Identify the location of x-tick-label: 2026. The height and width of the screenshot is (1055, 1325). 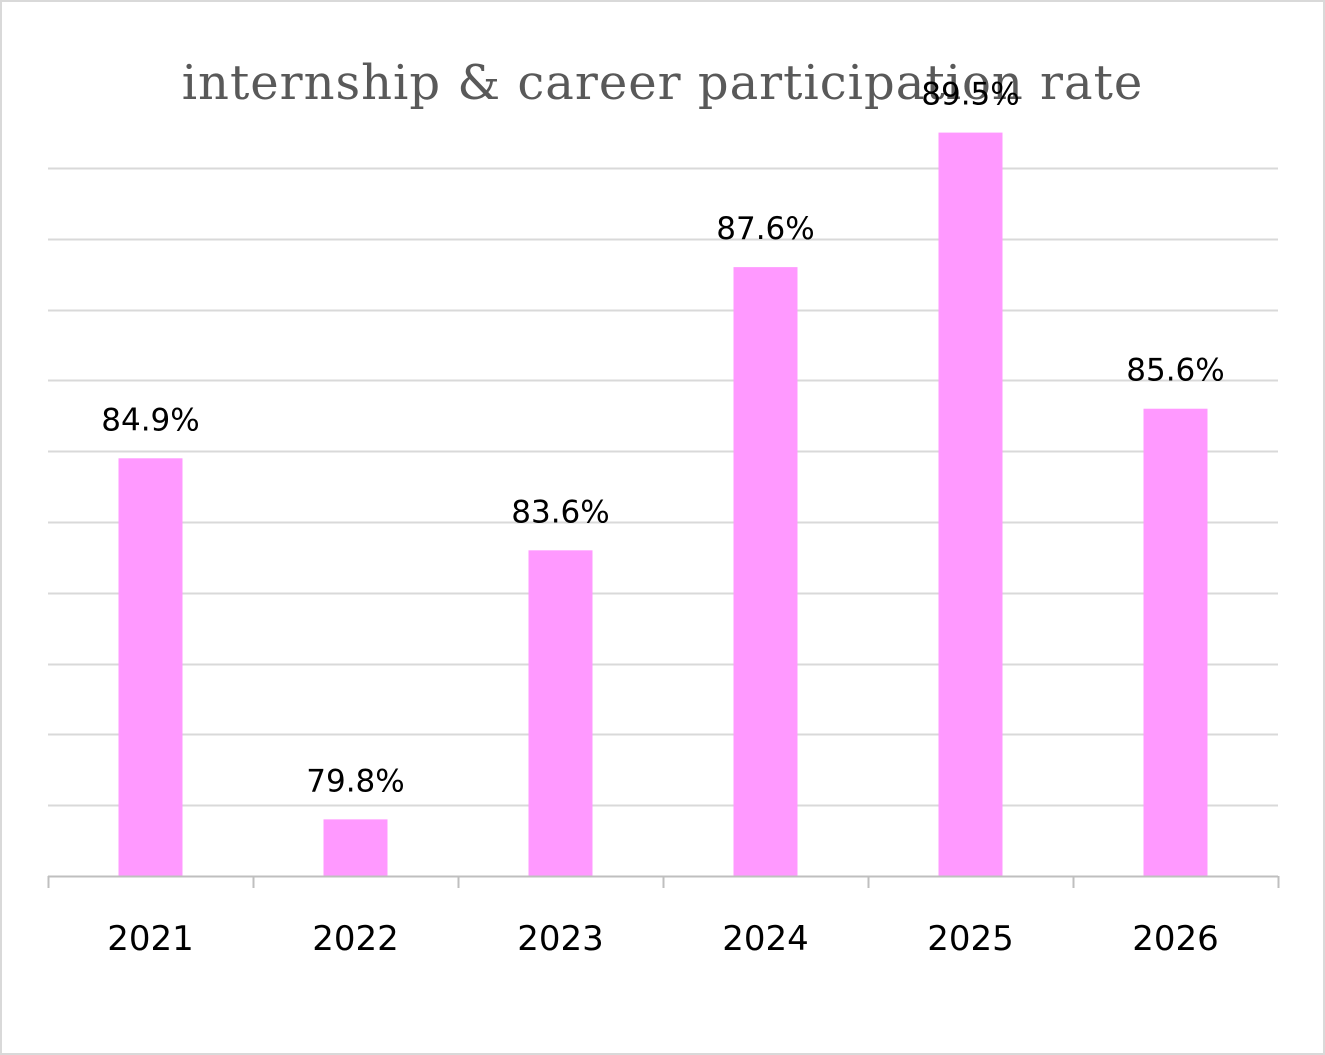
(1175, 939).